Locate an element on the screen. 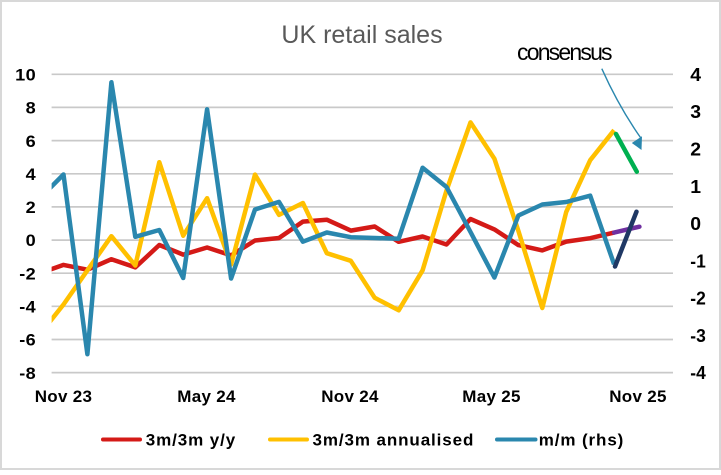 This screenshot has width=721, height=475. svg-text: -6 is located at coordinates (27, 340).